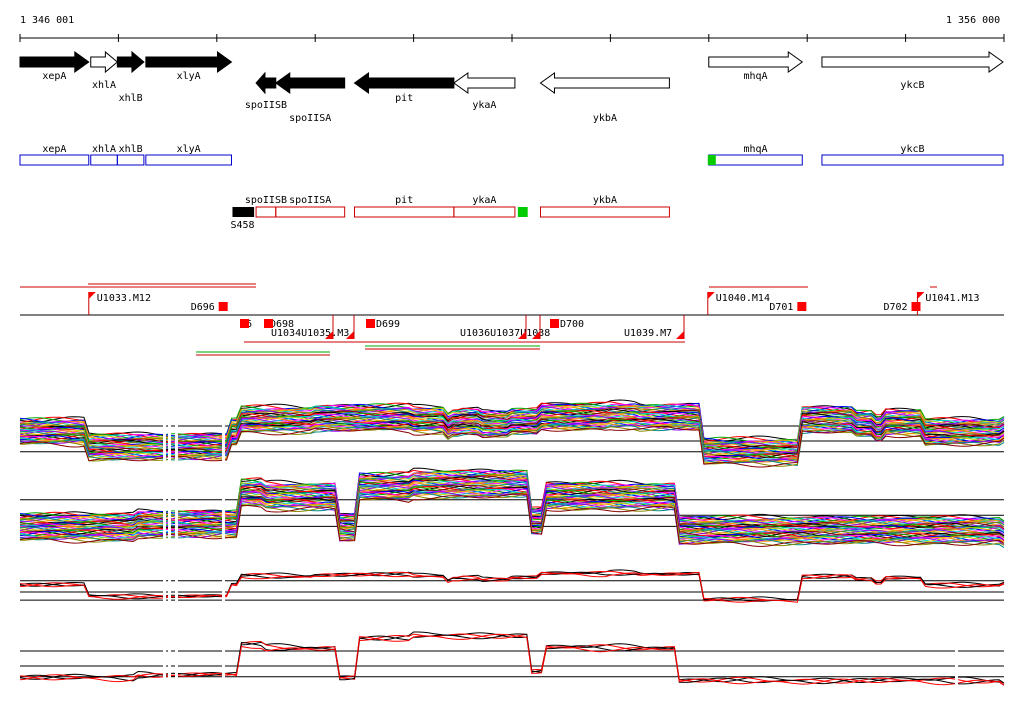  I want to click on gene-arrow-ykcB, so click(912, 62).